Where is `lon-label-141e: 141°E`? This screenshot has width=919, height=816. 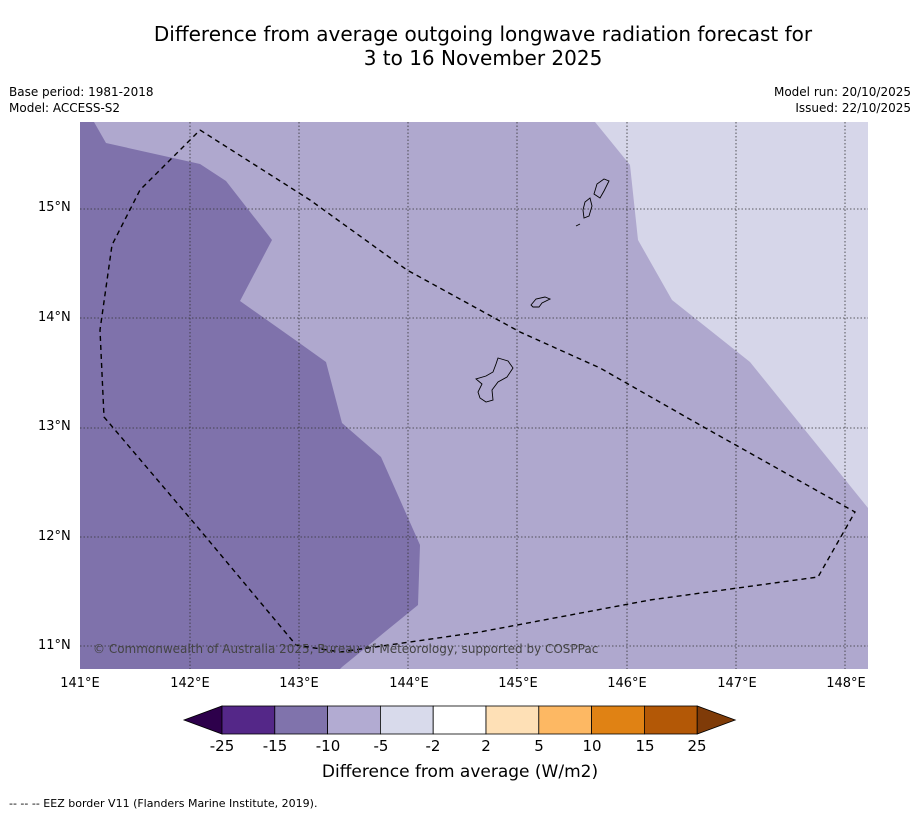 lon-label-141e: 141°E is located at coordinates (80, 683).